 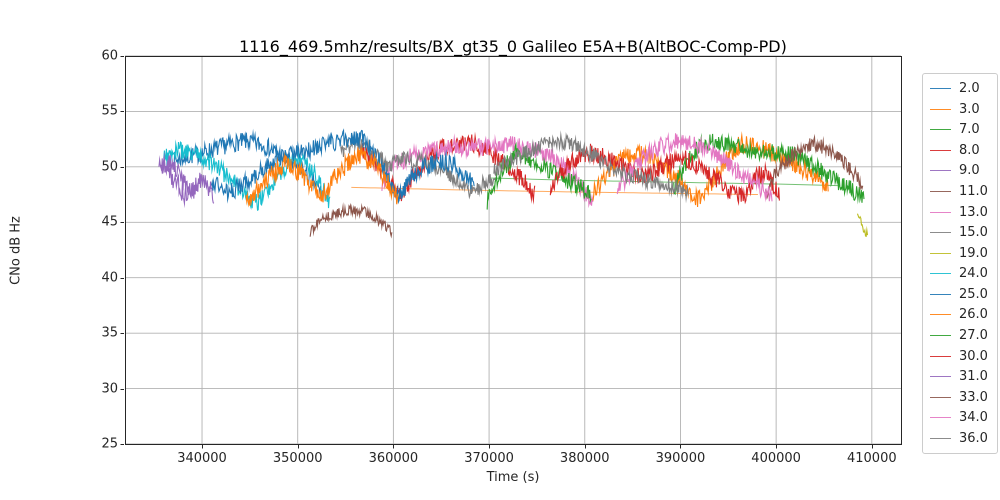 What do you see at coordinates (297, 458) in the screenshot?
I see `x-tick-label: 350000` at bounding box center [297, 458].